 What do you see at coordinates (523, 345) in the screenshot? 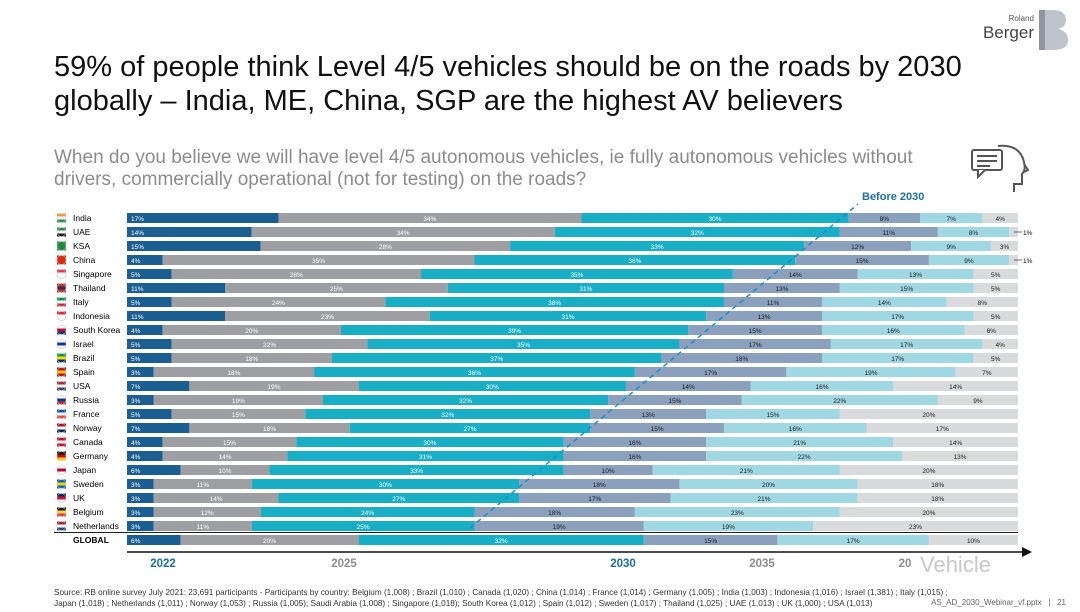
I see `data-label: 35%` at bounding box center [523, 345].